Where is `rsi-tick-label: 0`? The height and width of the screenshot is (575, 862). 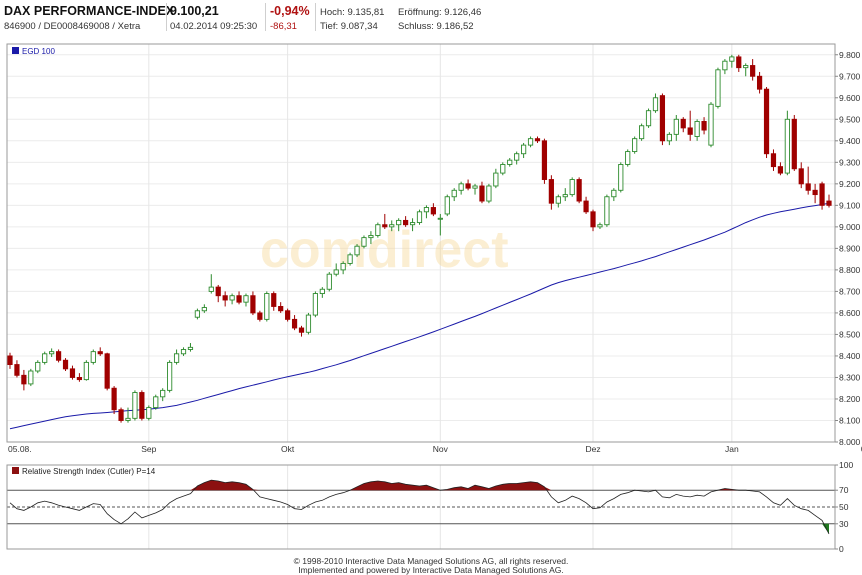 rsi-tick-label: 0 is located at coordinates (841, 549).